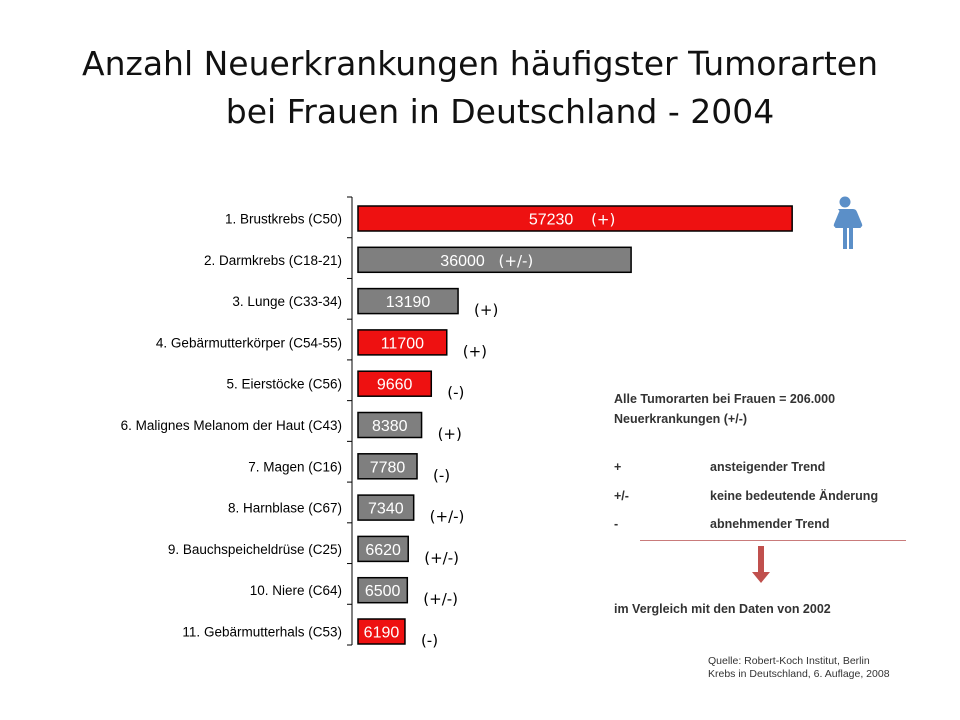 This screenshot has width=960, height=720. Describe the element at coordinates (273, 260) in the screenshot. I see `category-label: 2. Darmkrebs (C18-21)` at that location.